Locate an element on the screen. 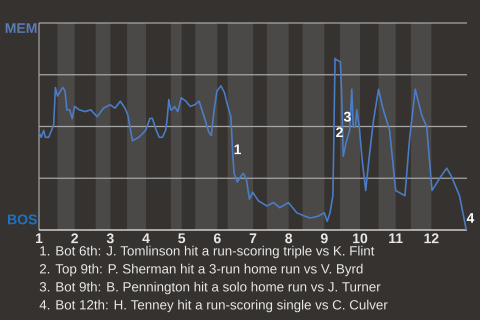  x-tick-label: 9 is located at coordinates (324, 238).